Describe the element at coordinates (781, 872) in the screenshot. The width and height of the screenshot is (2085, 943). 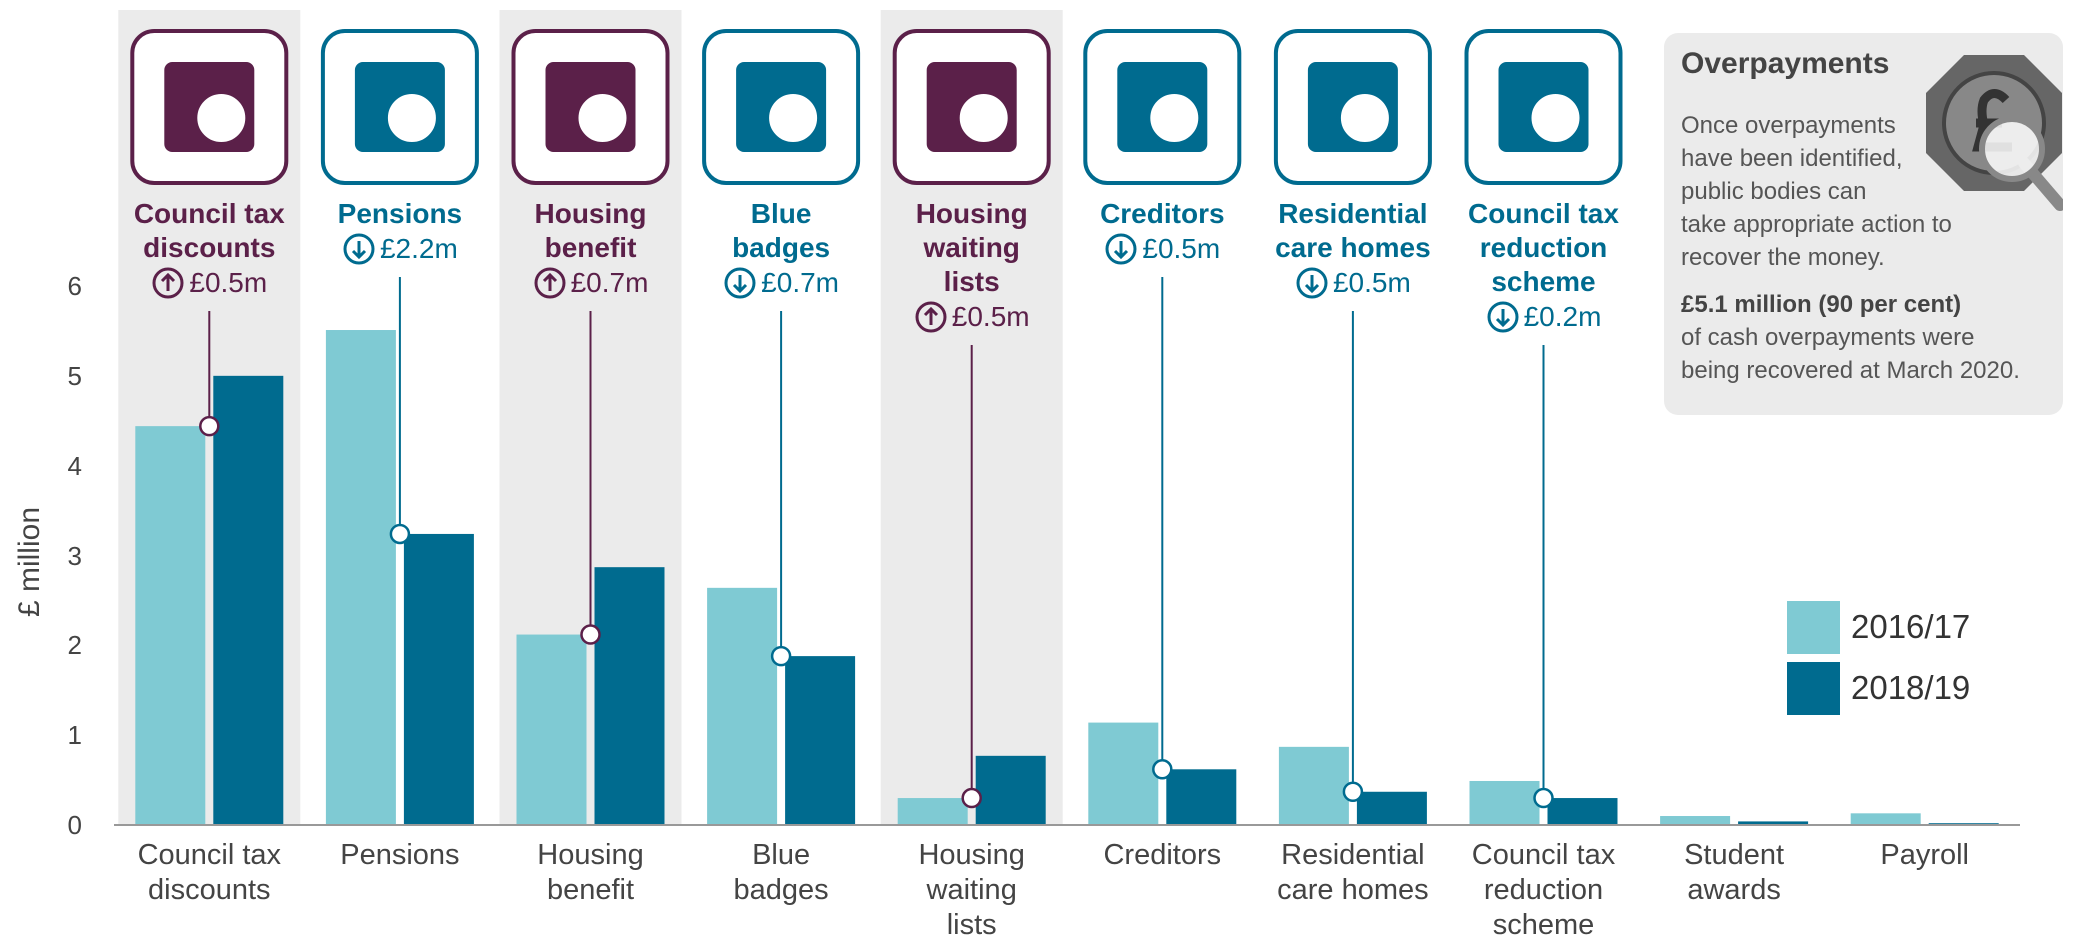
I see `x-tick-label: Blue badges` at that location.